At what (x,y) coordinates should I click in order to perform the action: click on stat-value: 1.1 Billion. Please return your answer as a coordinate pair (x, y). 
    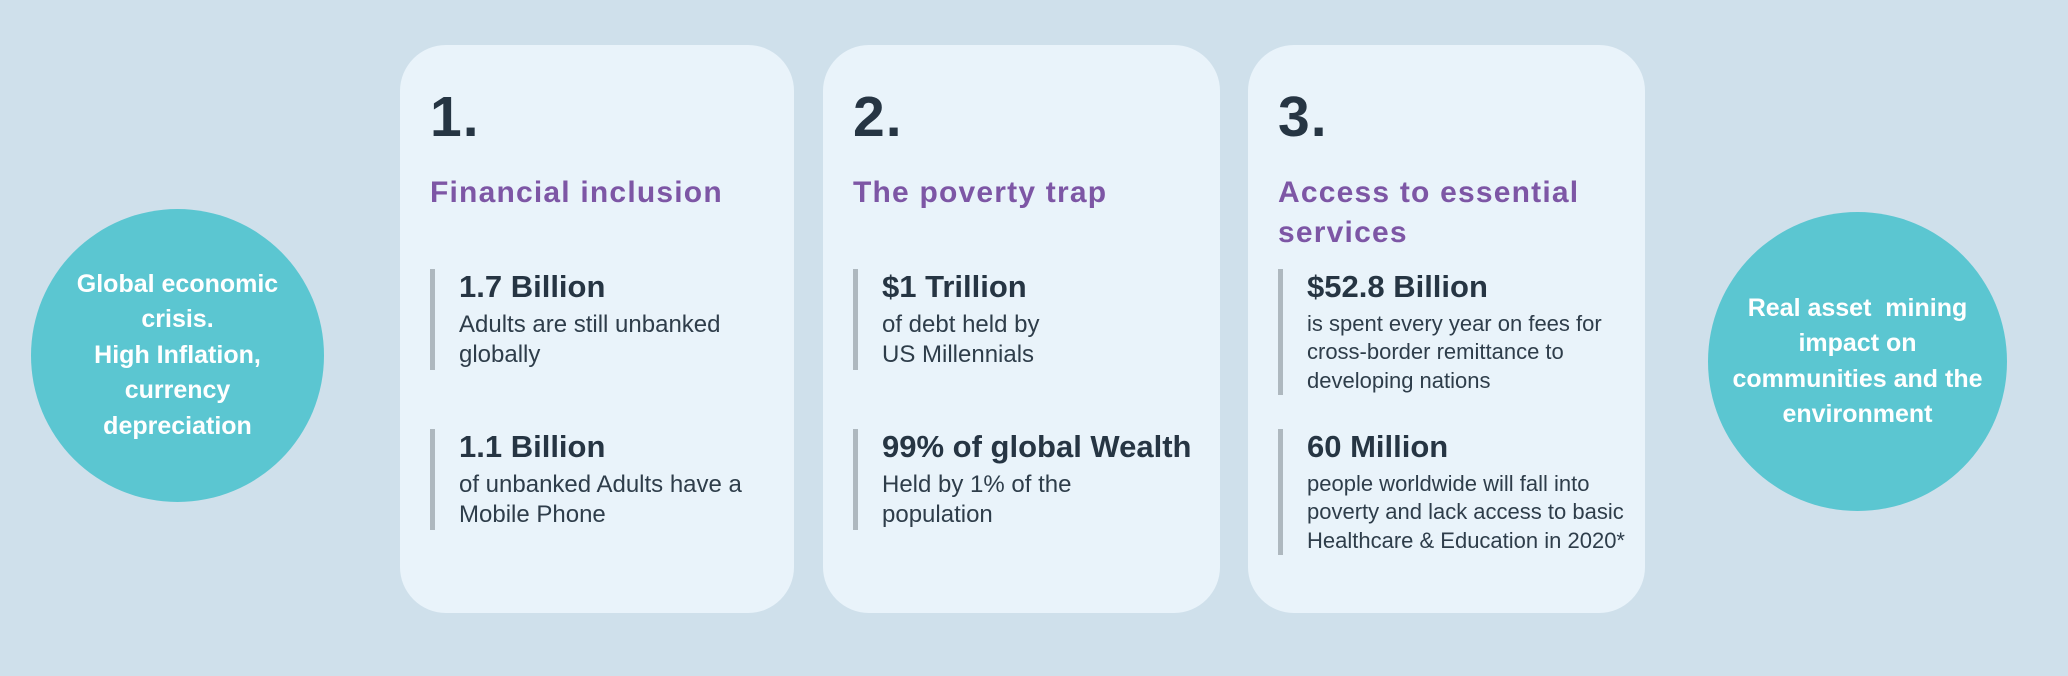
    Looking at the image, I should click on (532, 446).